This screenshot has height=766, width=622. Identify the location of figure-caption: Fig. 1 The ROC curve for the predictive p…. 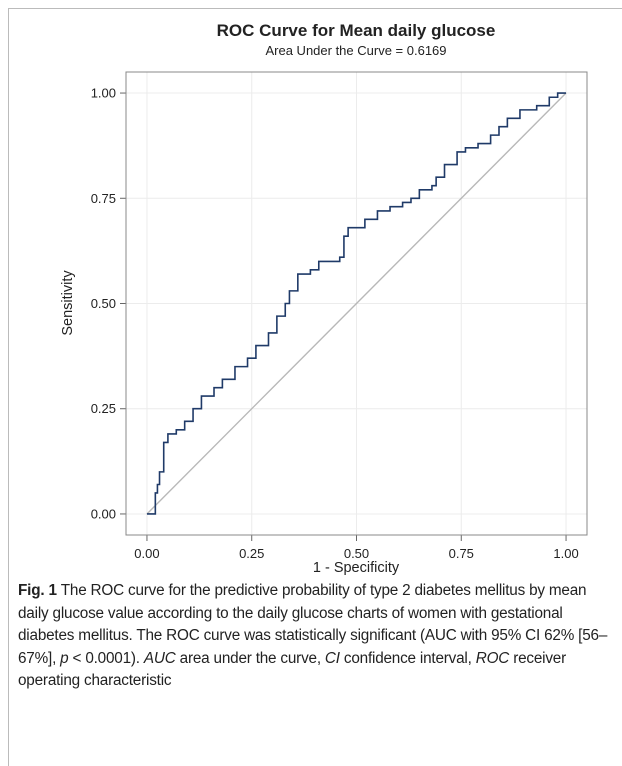
(316, 636).